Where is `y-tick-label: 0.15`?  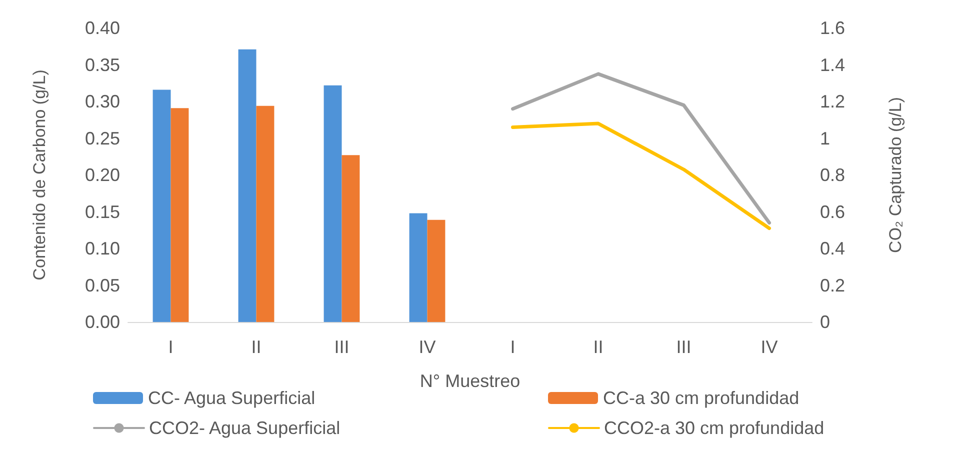
y-tick-label: 0.15 is located at coordinates (102, 212).